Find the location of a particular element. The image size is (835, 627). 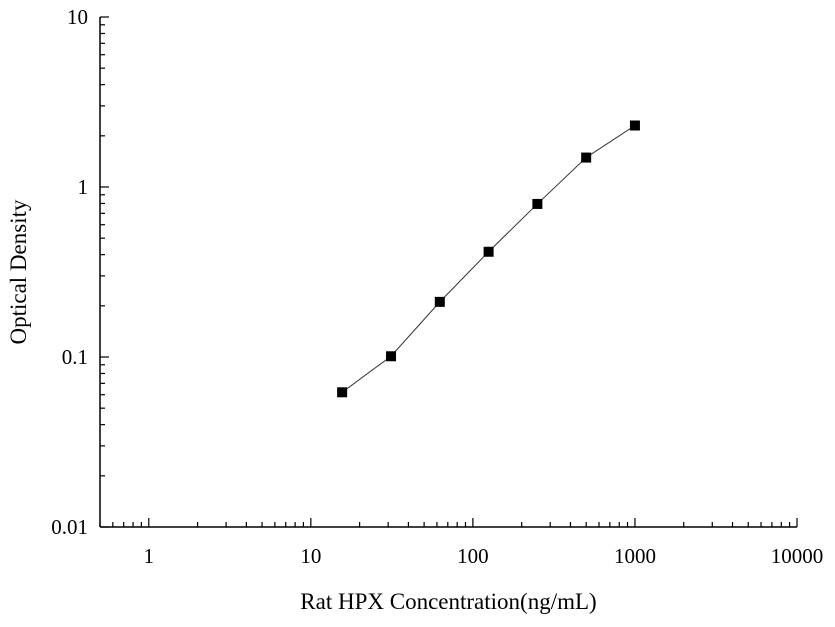

y-tick-label: 0.01 is located at coordinates (69, 527).